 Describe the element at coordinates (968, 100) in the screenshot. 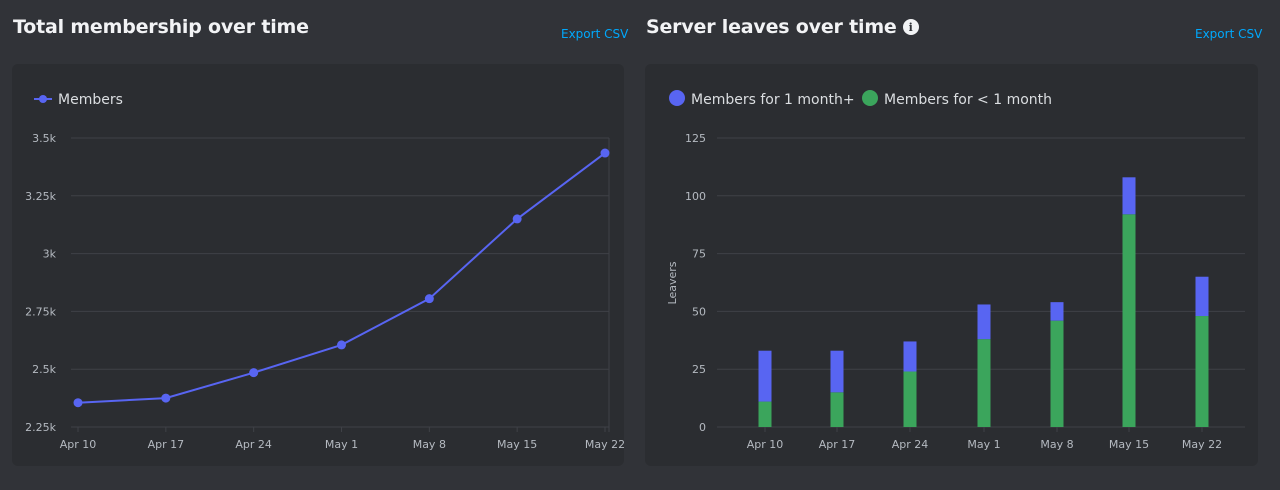

I see `legend-label-less-than-1-month: Members for < 1 month` at that location.